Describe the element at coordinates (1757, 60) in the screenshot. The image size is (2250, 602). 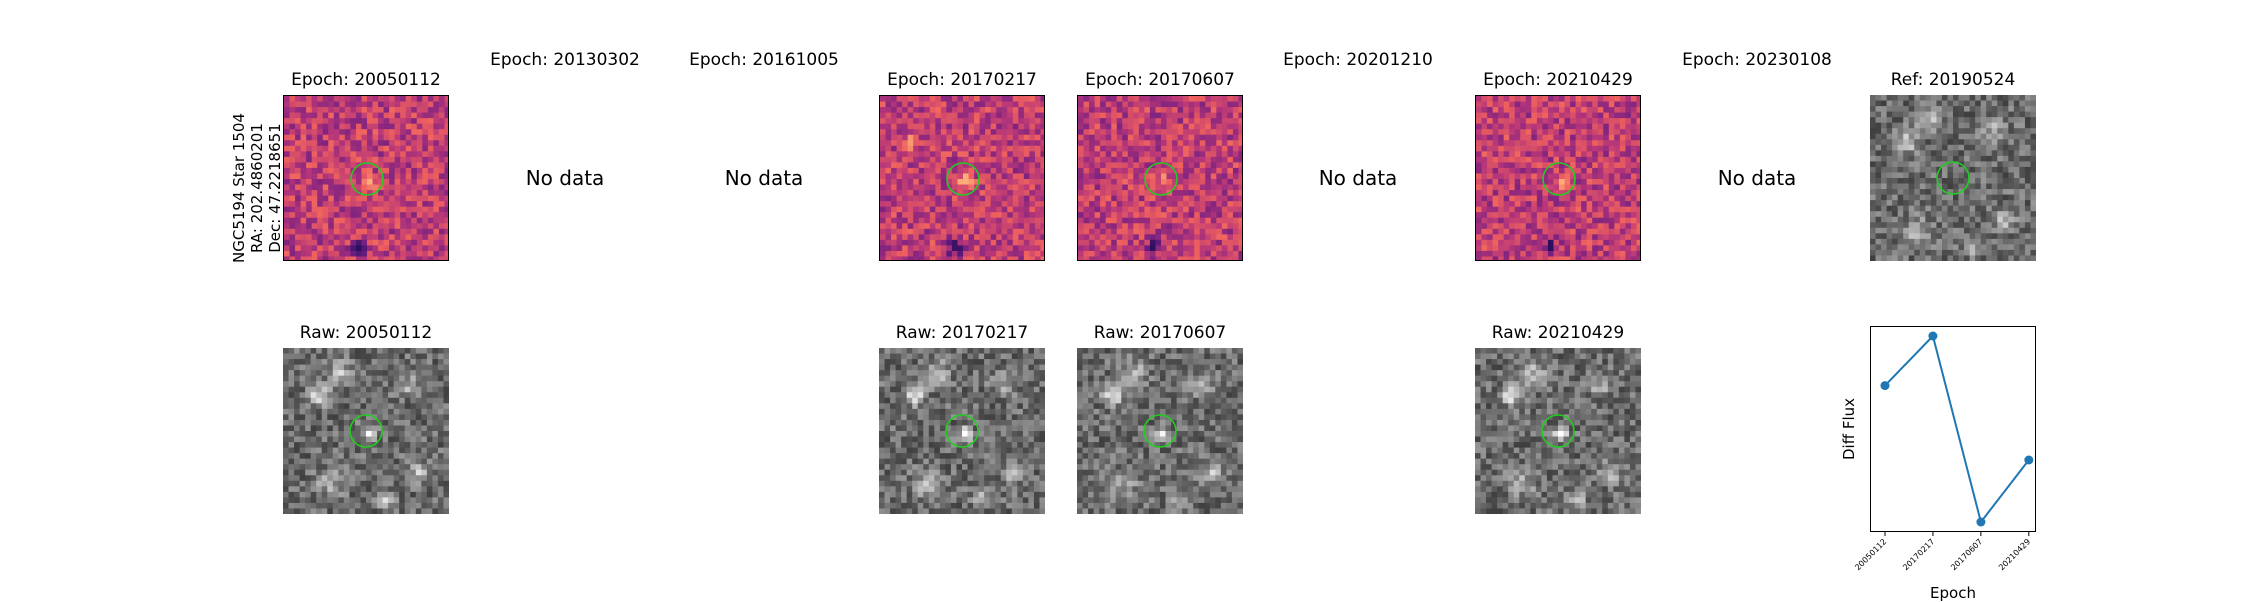
I see `epoch-title: Epoch: 20230108` at that location.